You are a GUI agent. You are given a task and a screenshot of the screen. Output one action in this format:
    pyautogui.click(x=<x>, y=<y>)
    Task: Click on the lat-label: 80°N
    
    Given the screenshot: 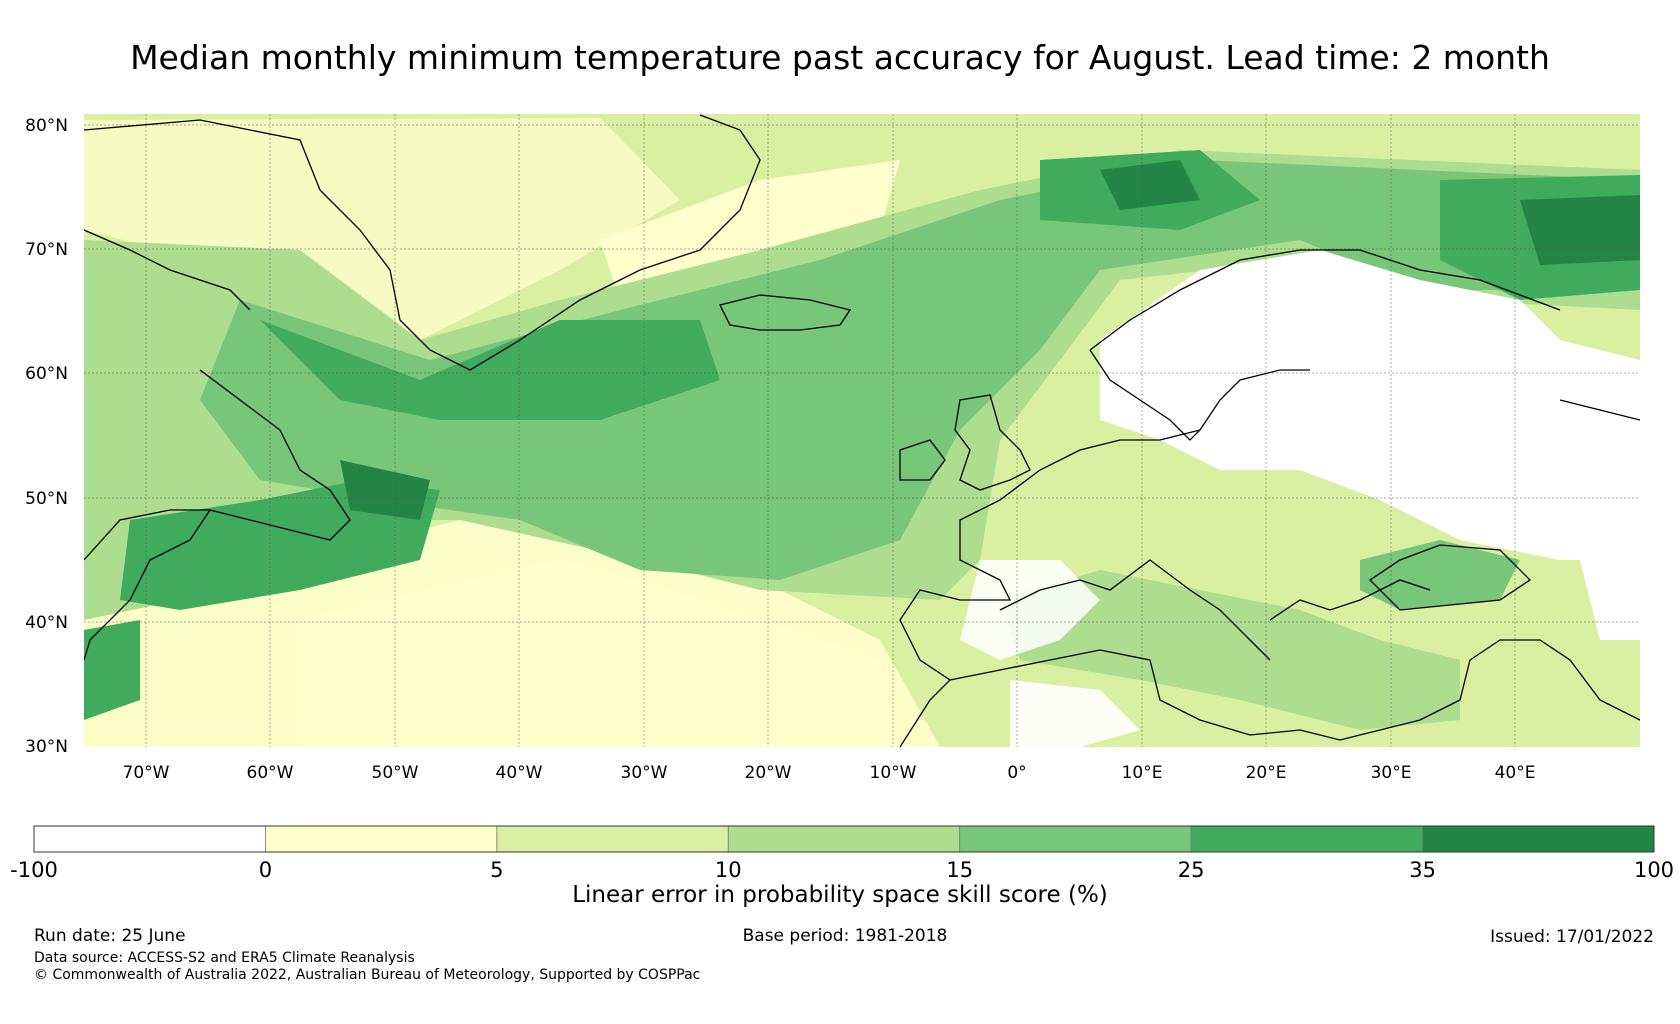 What is the action you would take?
    pyautogui.click(x=46, y=126)
    